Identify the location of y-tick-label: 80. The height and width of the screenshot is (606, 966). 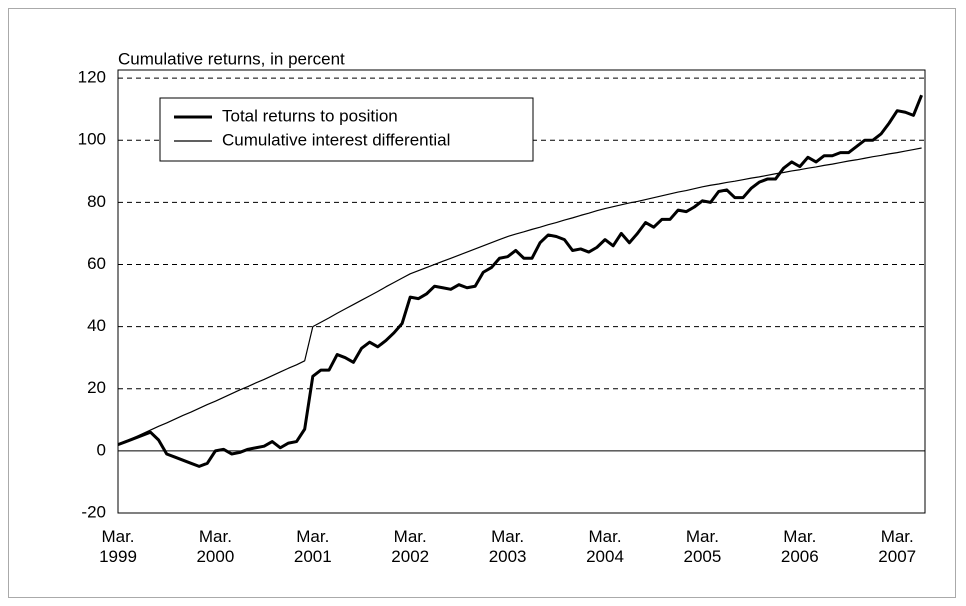
(96, 201).